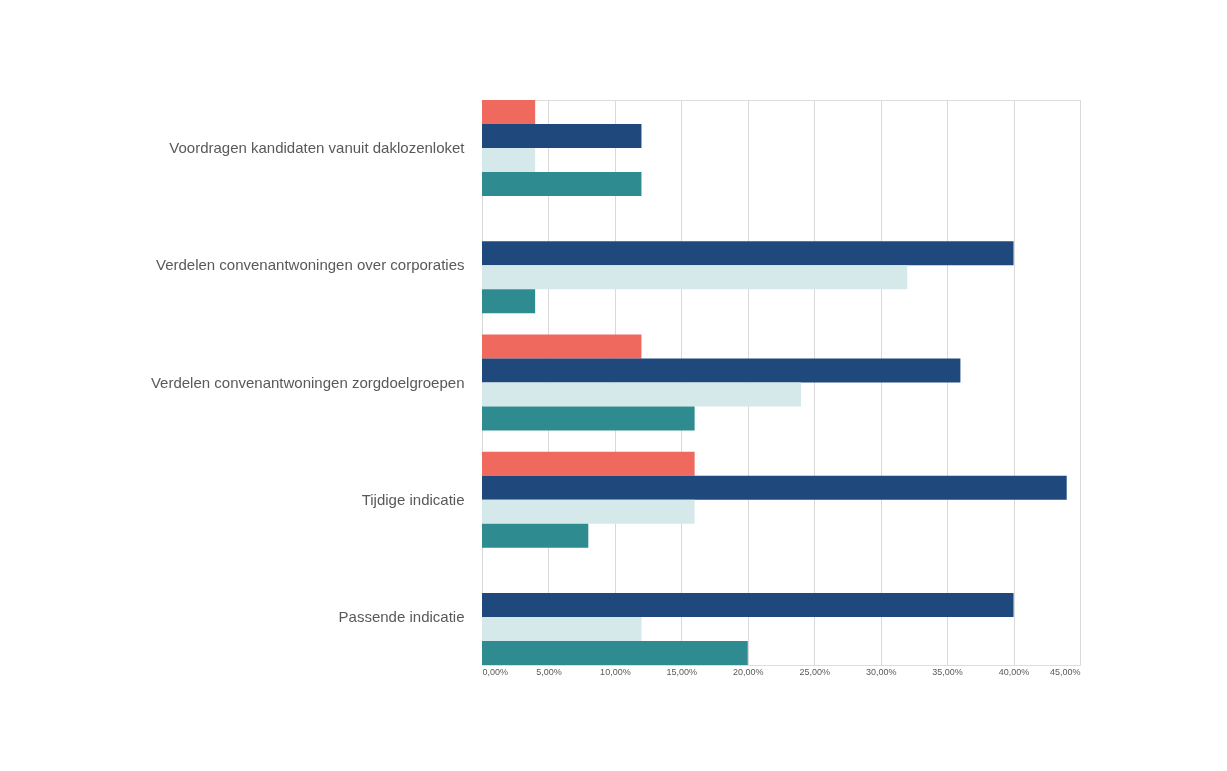  What do you see at coordinates (615, 671) in the screenshot?
I see `x-tick-label: 10,00%` at bounding box center [615, 671].